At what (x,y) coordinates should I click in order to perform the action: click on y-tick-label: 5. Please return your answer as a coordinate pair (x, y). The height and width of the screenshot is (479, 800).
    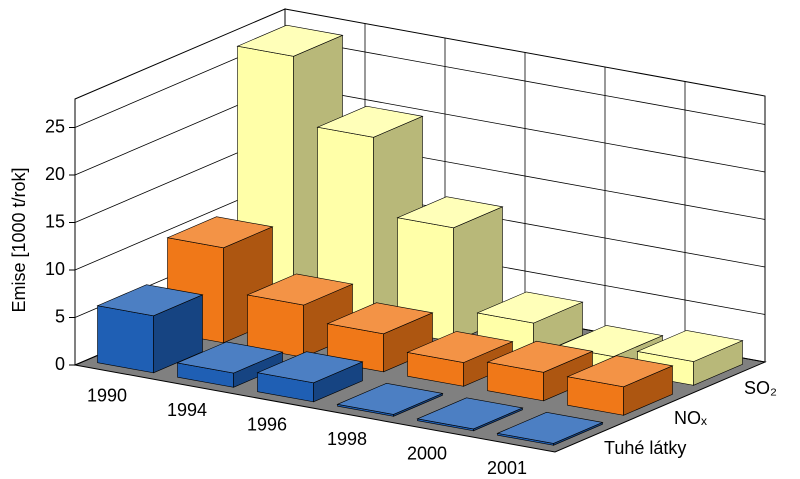
    Looking at the image, I should click on (60, 316).